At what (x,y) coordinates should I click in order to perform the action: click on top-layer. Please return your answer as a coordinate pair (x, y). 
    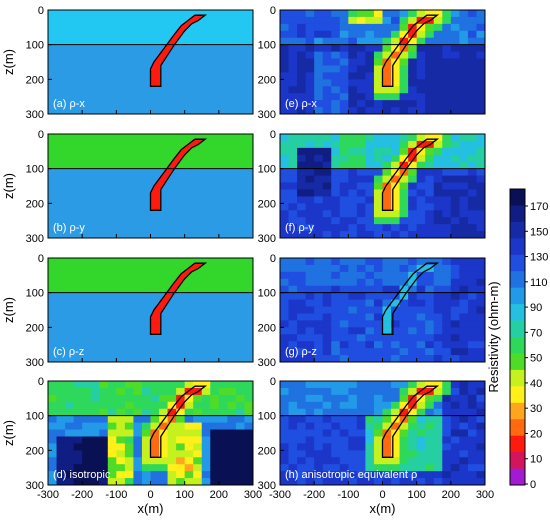
    Looking at the image, I should click on (150, 151).